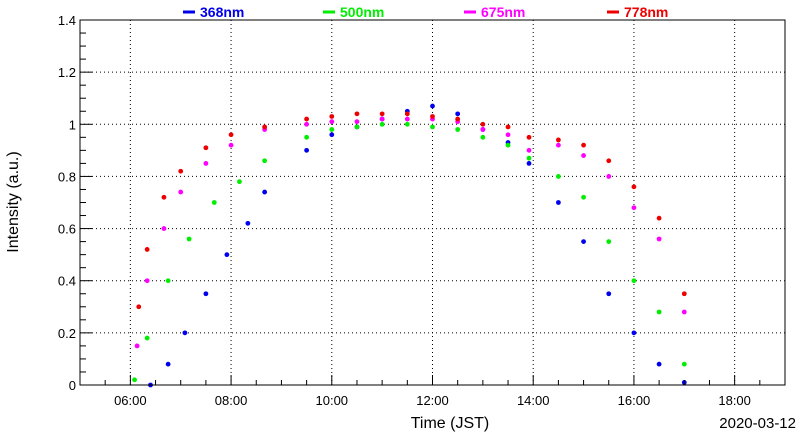  I want to click on x-tick-label: 08:00, so click(231, 400).